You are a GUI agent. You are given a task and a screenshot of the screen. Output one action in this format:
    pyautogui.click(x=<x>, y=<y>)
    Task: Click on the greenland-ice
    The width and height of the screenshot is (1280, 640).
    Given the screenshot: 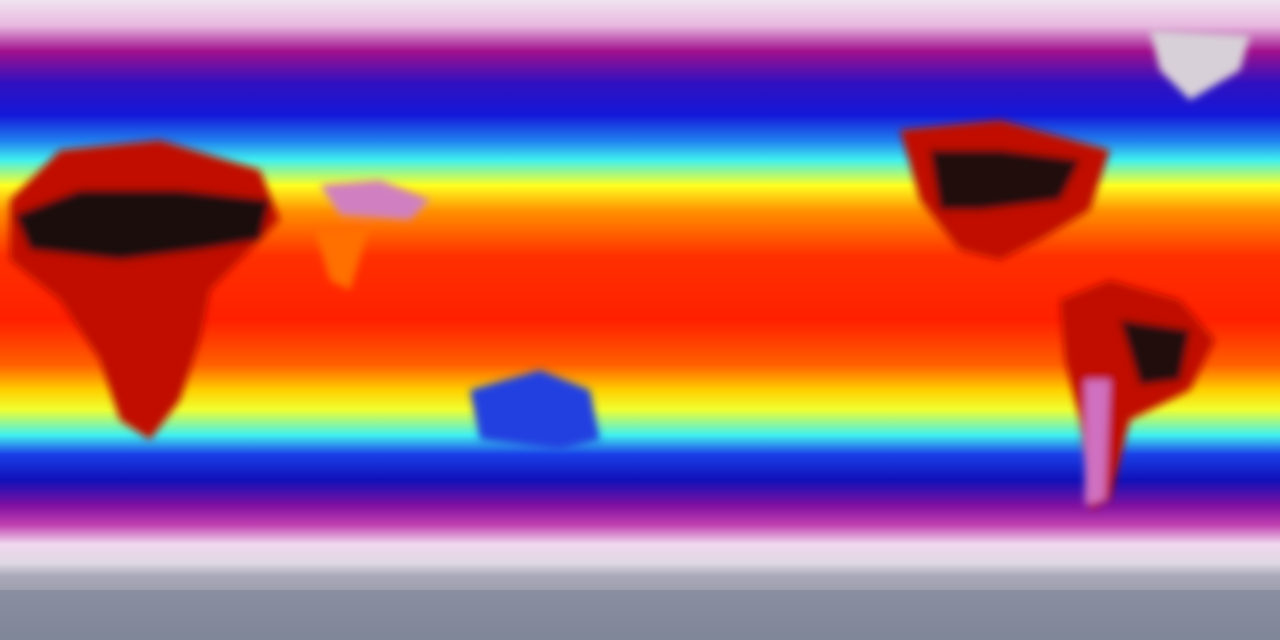 What is the action you would take?
    pyautogui.click(x=1200, y=65)
    